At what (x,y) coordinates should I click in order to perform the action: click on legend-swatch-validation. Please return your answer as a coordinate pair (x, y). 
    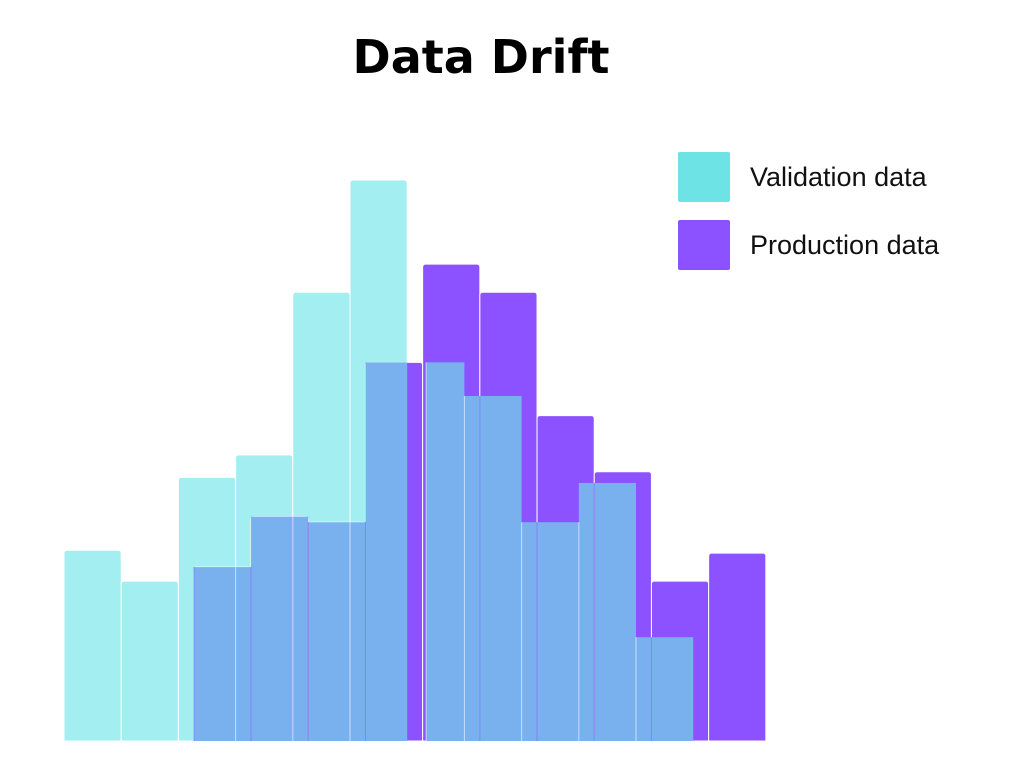
    Looking at the image, I should click on (704, 177).